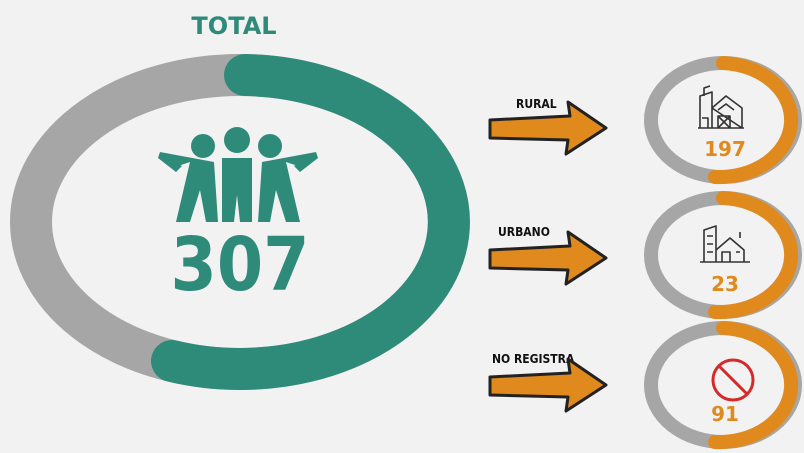 The width and height of the screenshot is (804, 453). What do you see at coordinates (533, 359) in the screenshot?
I see `item-label: NO REGISTRA` at bounding box center [533, 359].